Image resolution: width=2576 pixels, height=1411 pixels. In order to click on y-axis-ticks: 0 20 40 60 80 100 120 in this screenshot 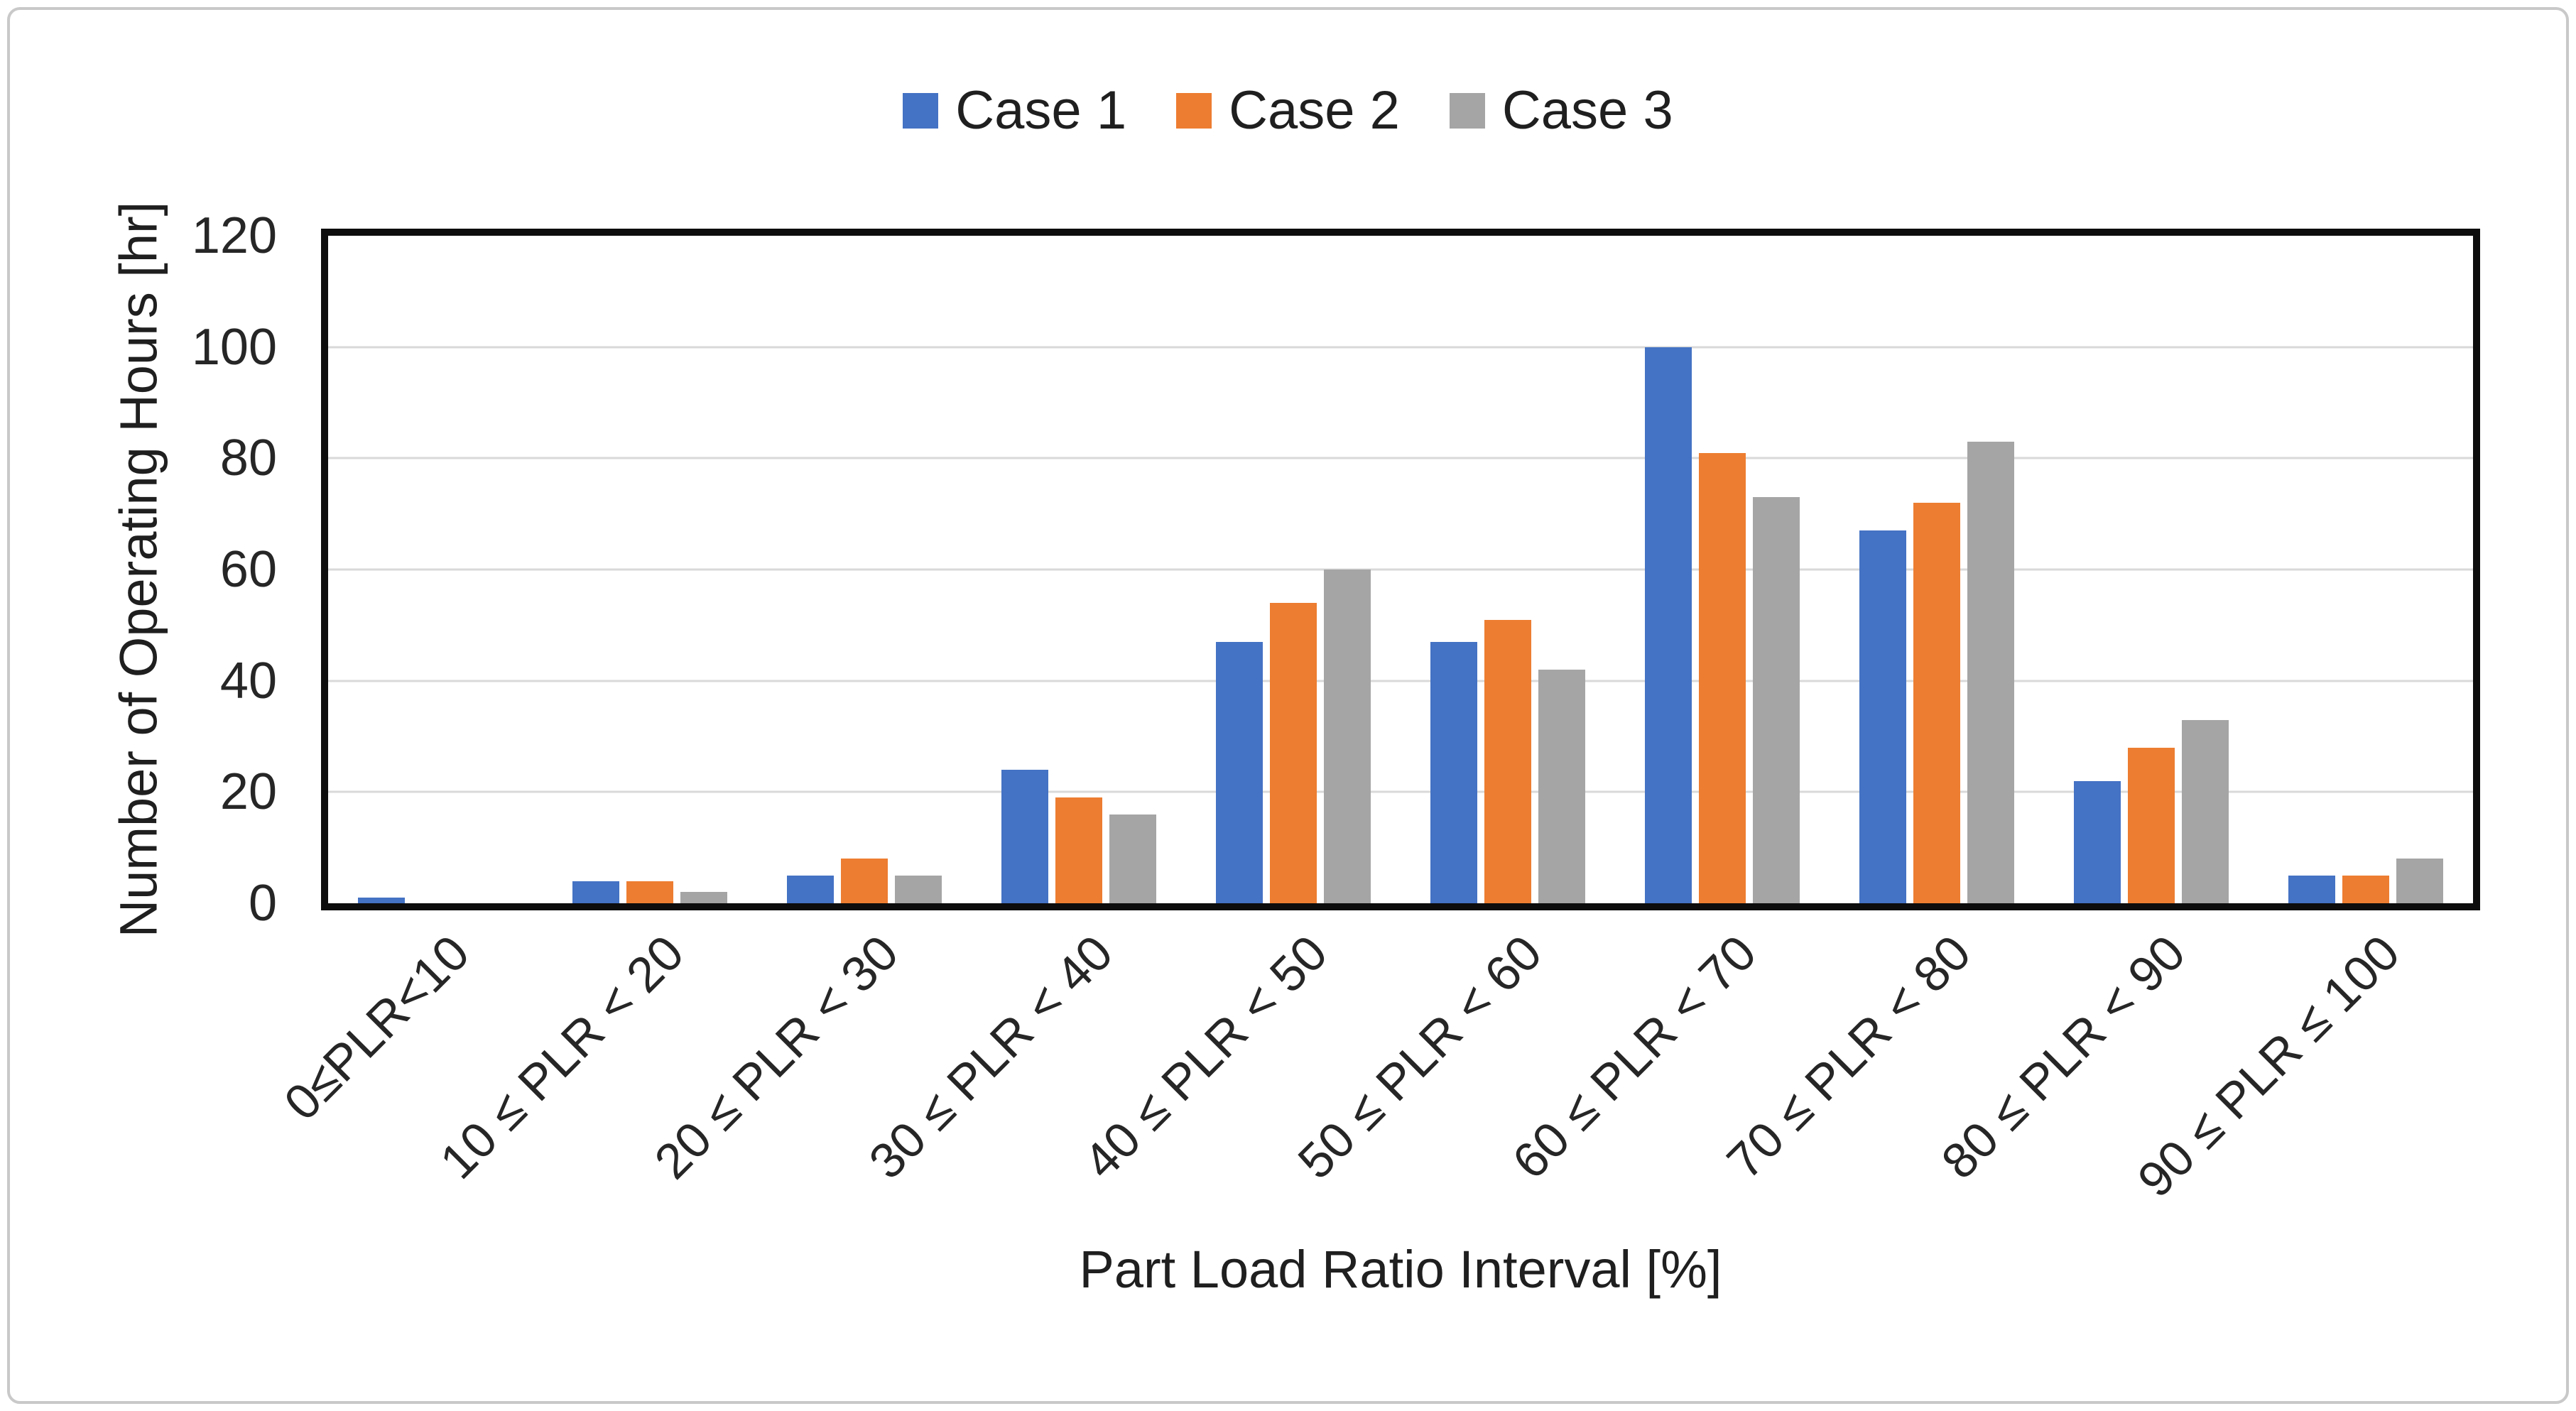, I will do `click(161, 569)`.